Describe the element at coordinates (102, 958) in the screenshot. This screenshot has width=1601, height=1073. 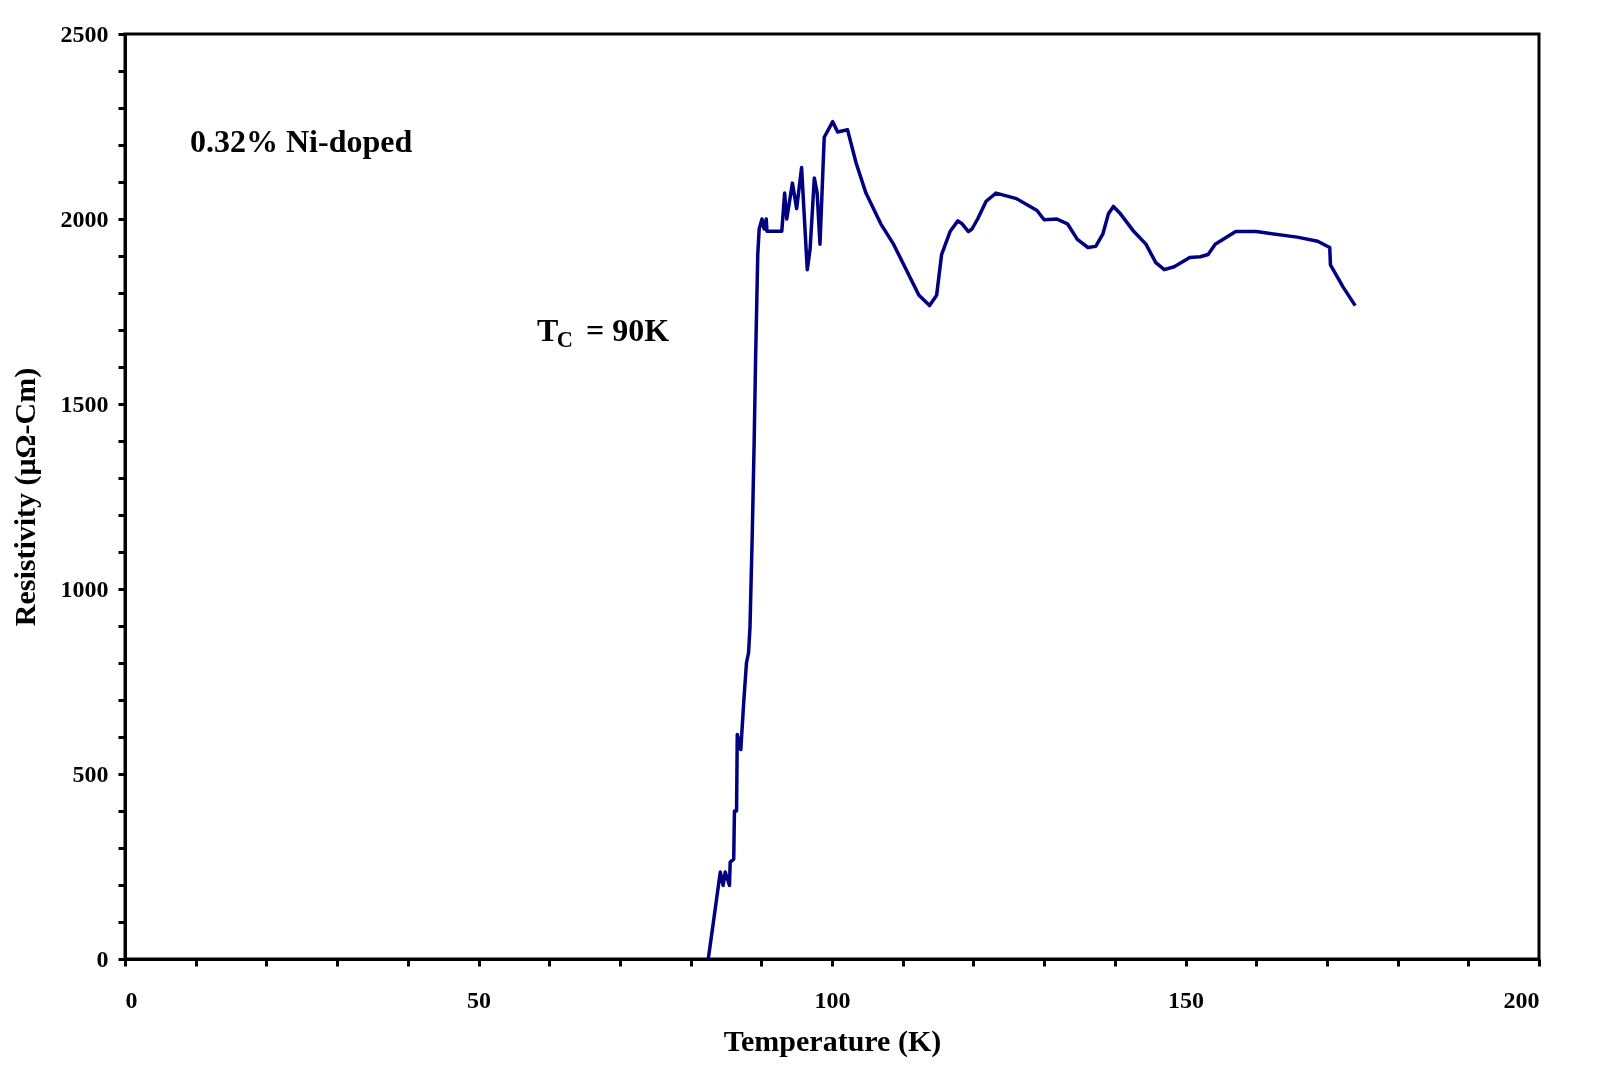
I see `y-tick-label: 0` at that location.